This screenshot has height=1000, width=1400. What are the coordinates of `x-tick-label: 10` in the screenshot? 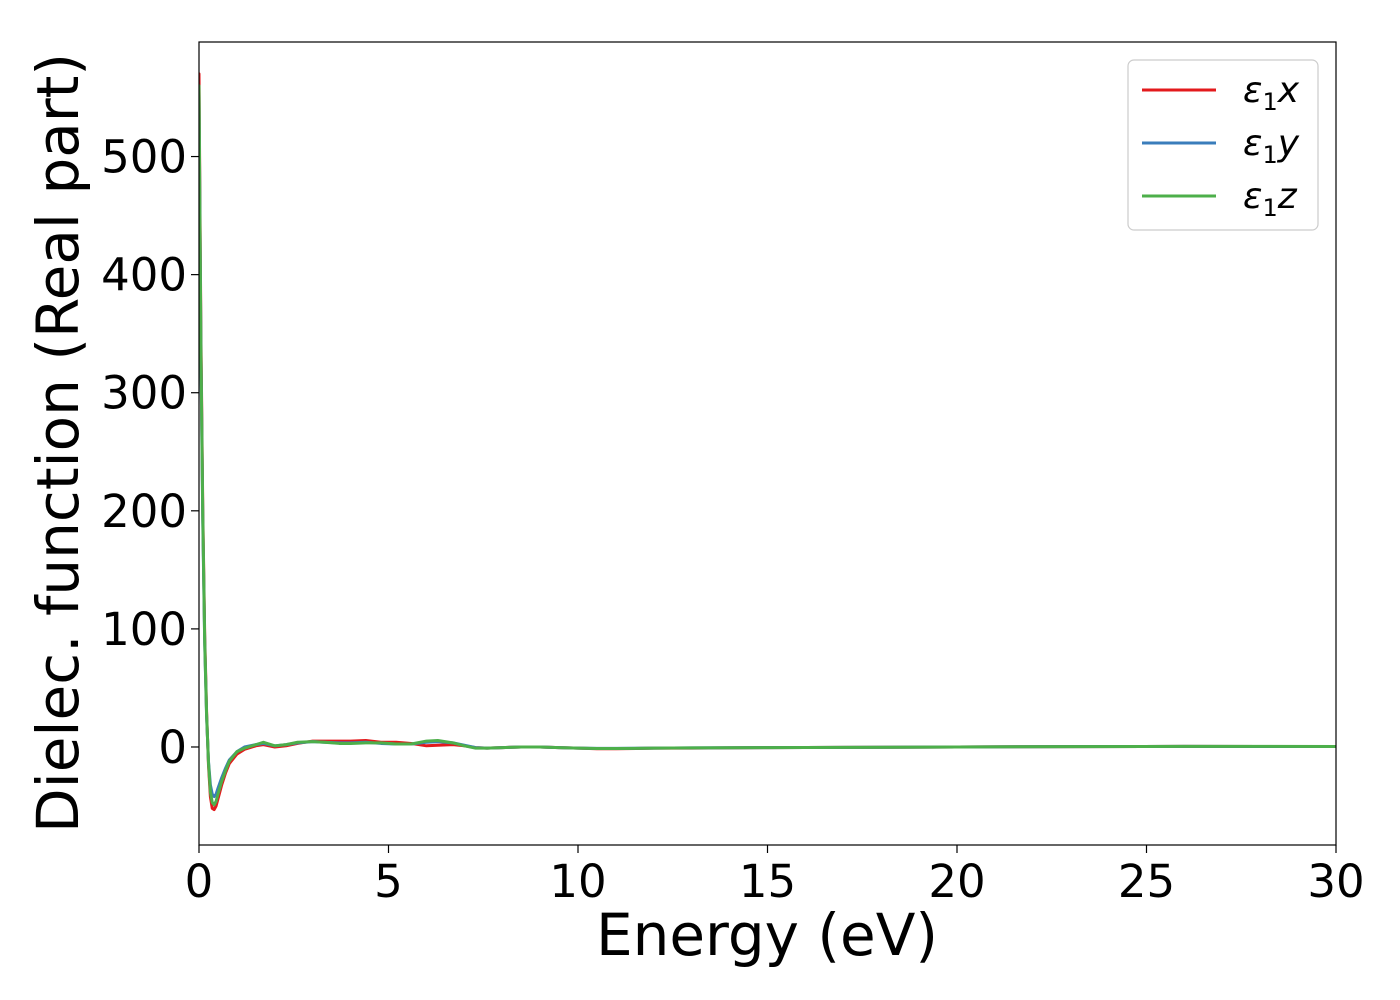 It's located at (577, 881).